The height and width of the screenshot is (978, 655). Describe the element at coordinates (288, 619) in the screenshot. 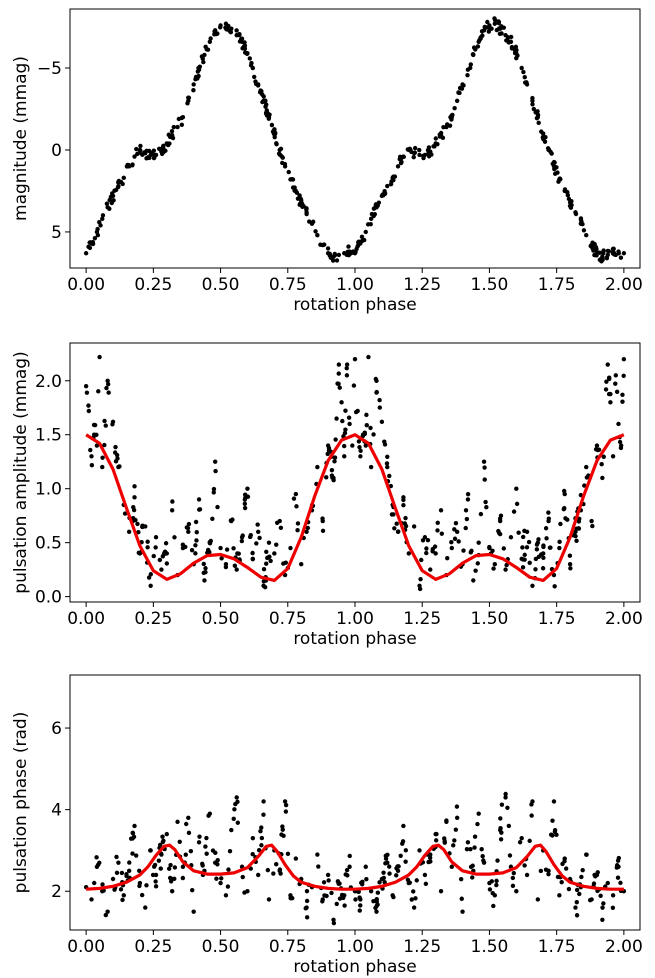

I see `x-tick-label: 0.75` at that location.